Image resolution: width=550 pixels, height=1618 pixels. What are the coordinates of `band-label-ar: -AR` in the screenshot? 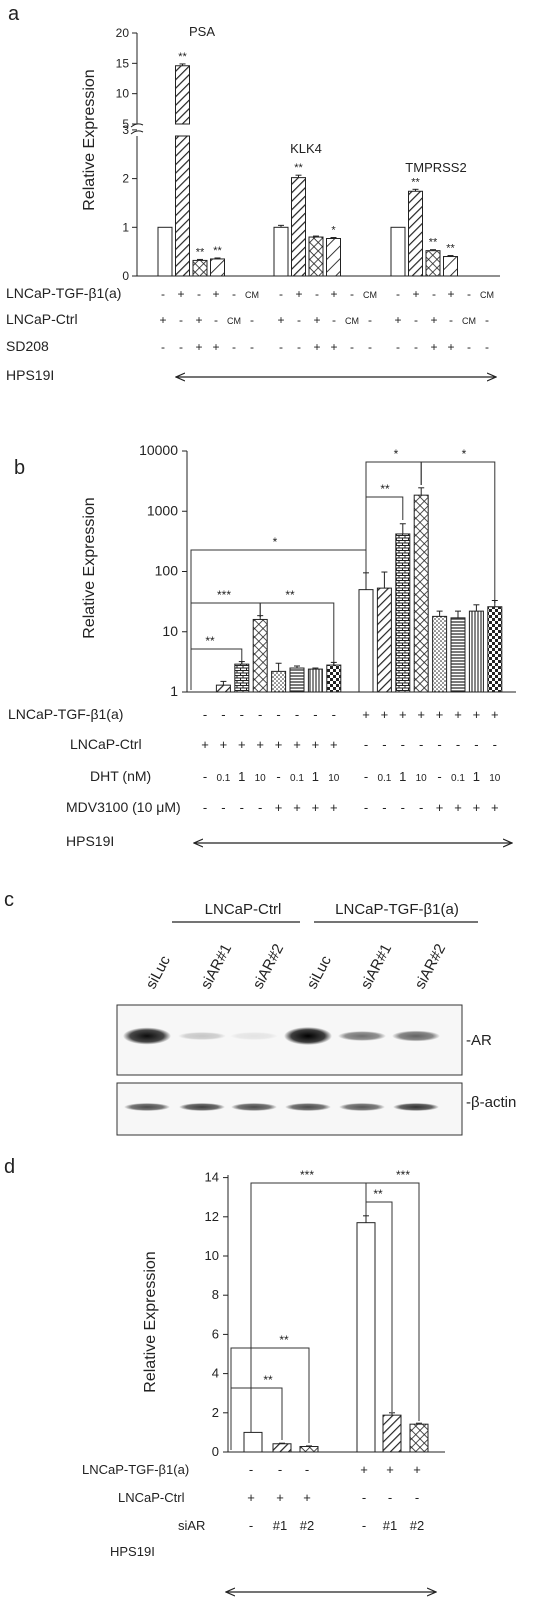 It's located at (479, 1040).